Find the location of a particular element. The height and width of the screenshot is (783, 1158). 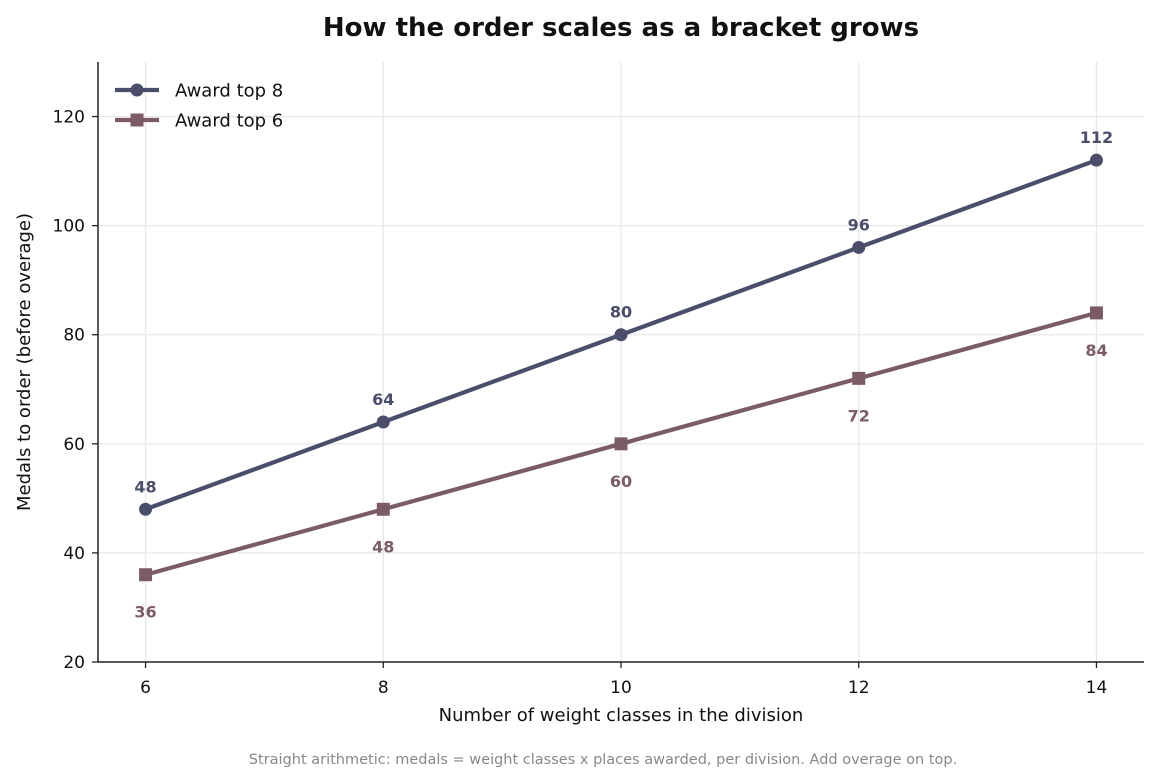

data-label: 36 is located at coordinates (145, 612).